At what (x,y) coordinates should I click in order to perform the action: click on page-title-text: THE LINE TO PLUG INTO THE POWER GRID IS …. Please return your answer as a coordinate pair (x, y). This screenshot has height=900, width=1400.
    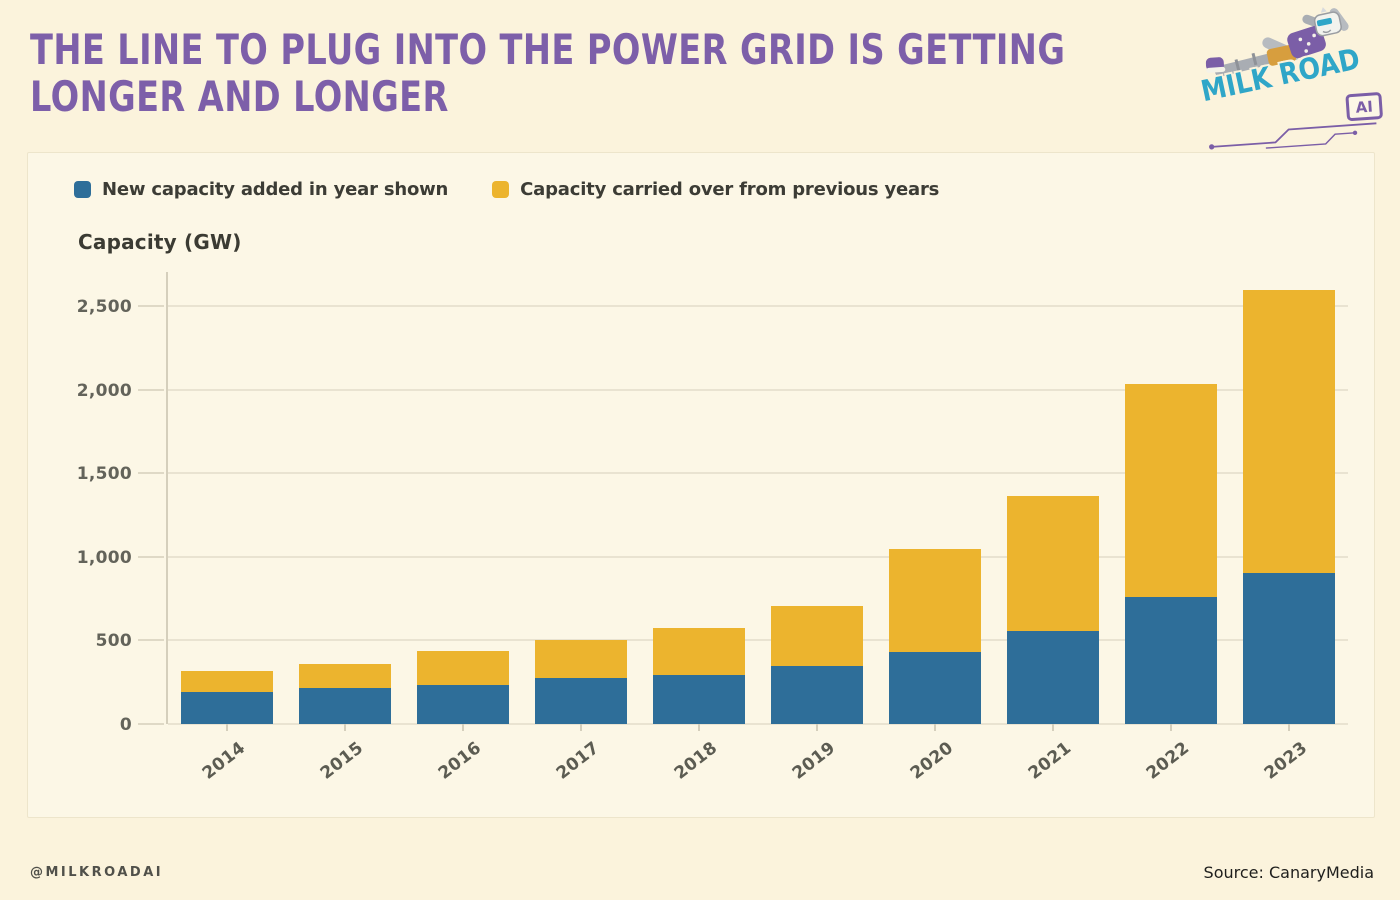
    Looking at the image, I should click on (548, 73).